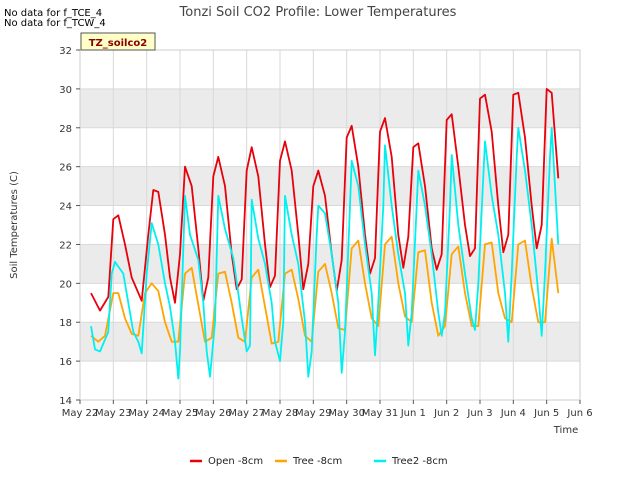  Describe the element at coordinates (14, 225) in the screenshot. I see `y-axis-label: Soil Temperatures (C)` at that location.